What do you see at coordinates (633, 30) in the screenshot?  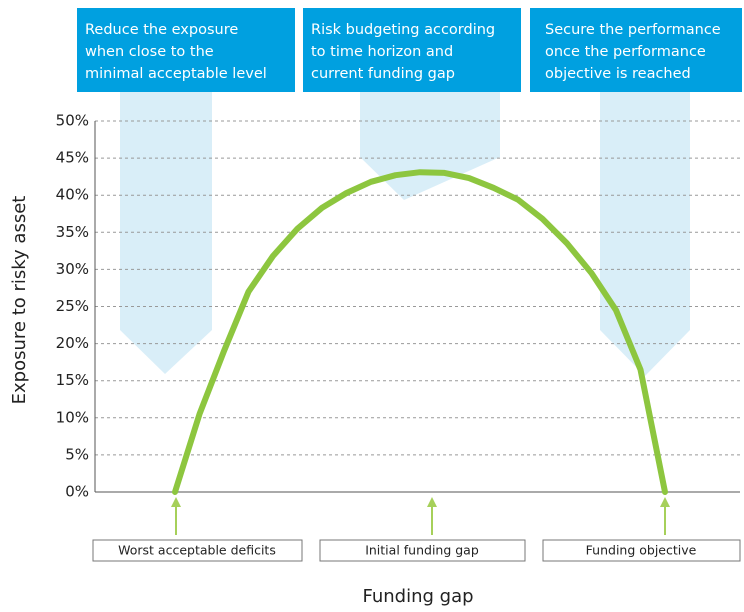 I see `annotation-text: Secure the performance` at bounding box center [633, 30].